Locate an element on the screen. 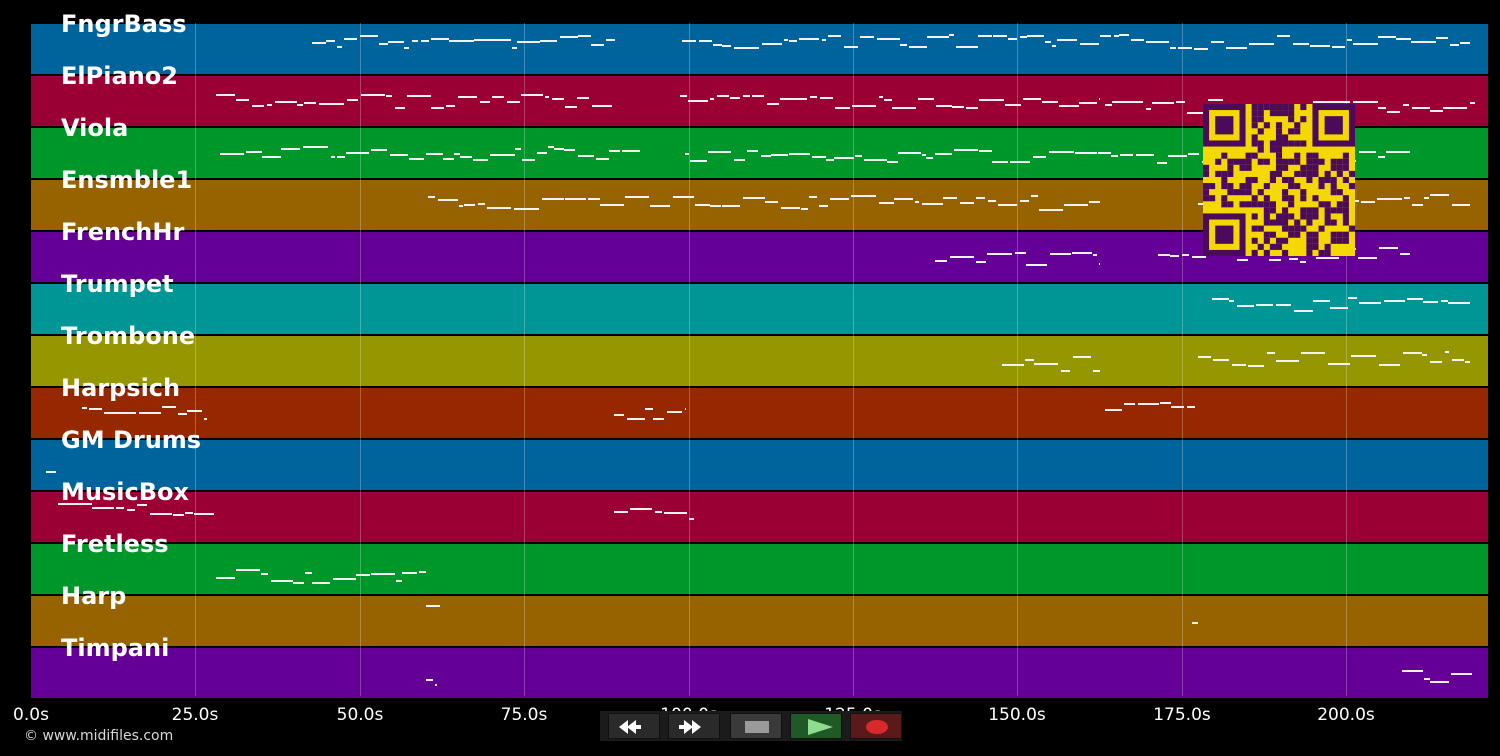  fast-forward-button is located at coordinates (694, 726).